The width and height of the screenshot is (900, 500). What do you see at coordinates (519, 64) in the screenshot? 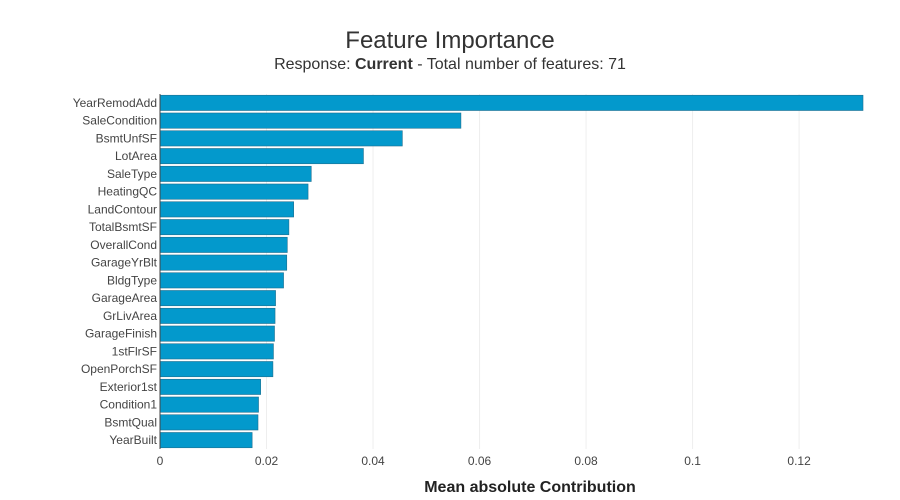
I see `subtitle-suffix: - Total number of features: 71` at bounding box center [519, 64].